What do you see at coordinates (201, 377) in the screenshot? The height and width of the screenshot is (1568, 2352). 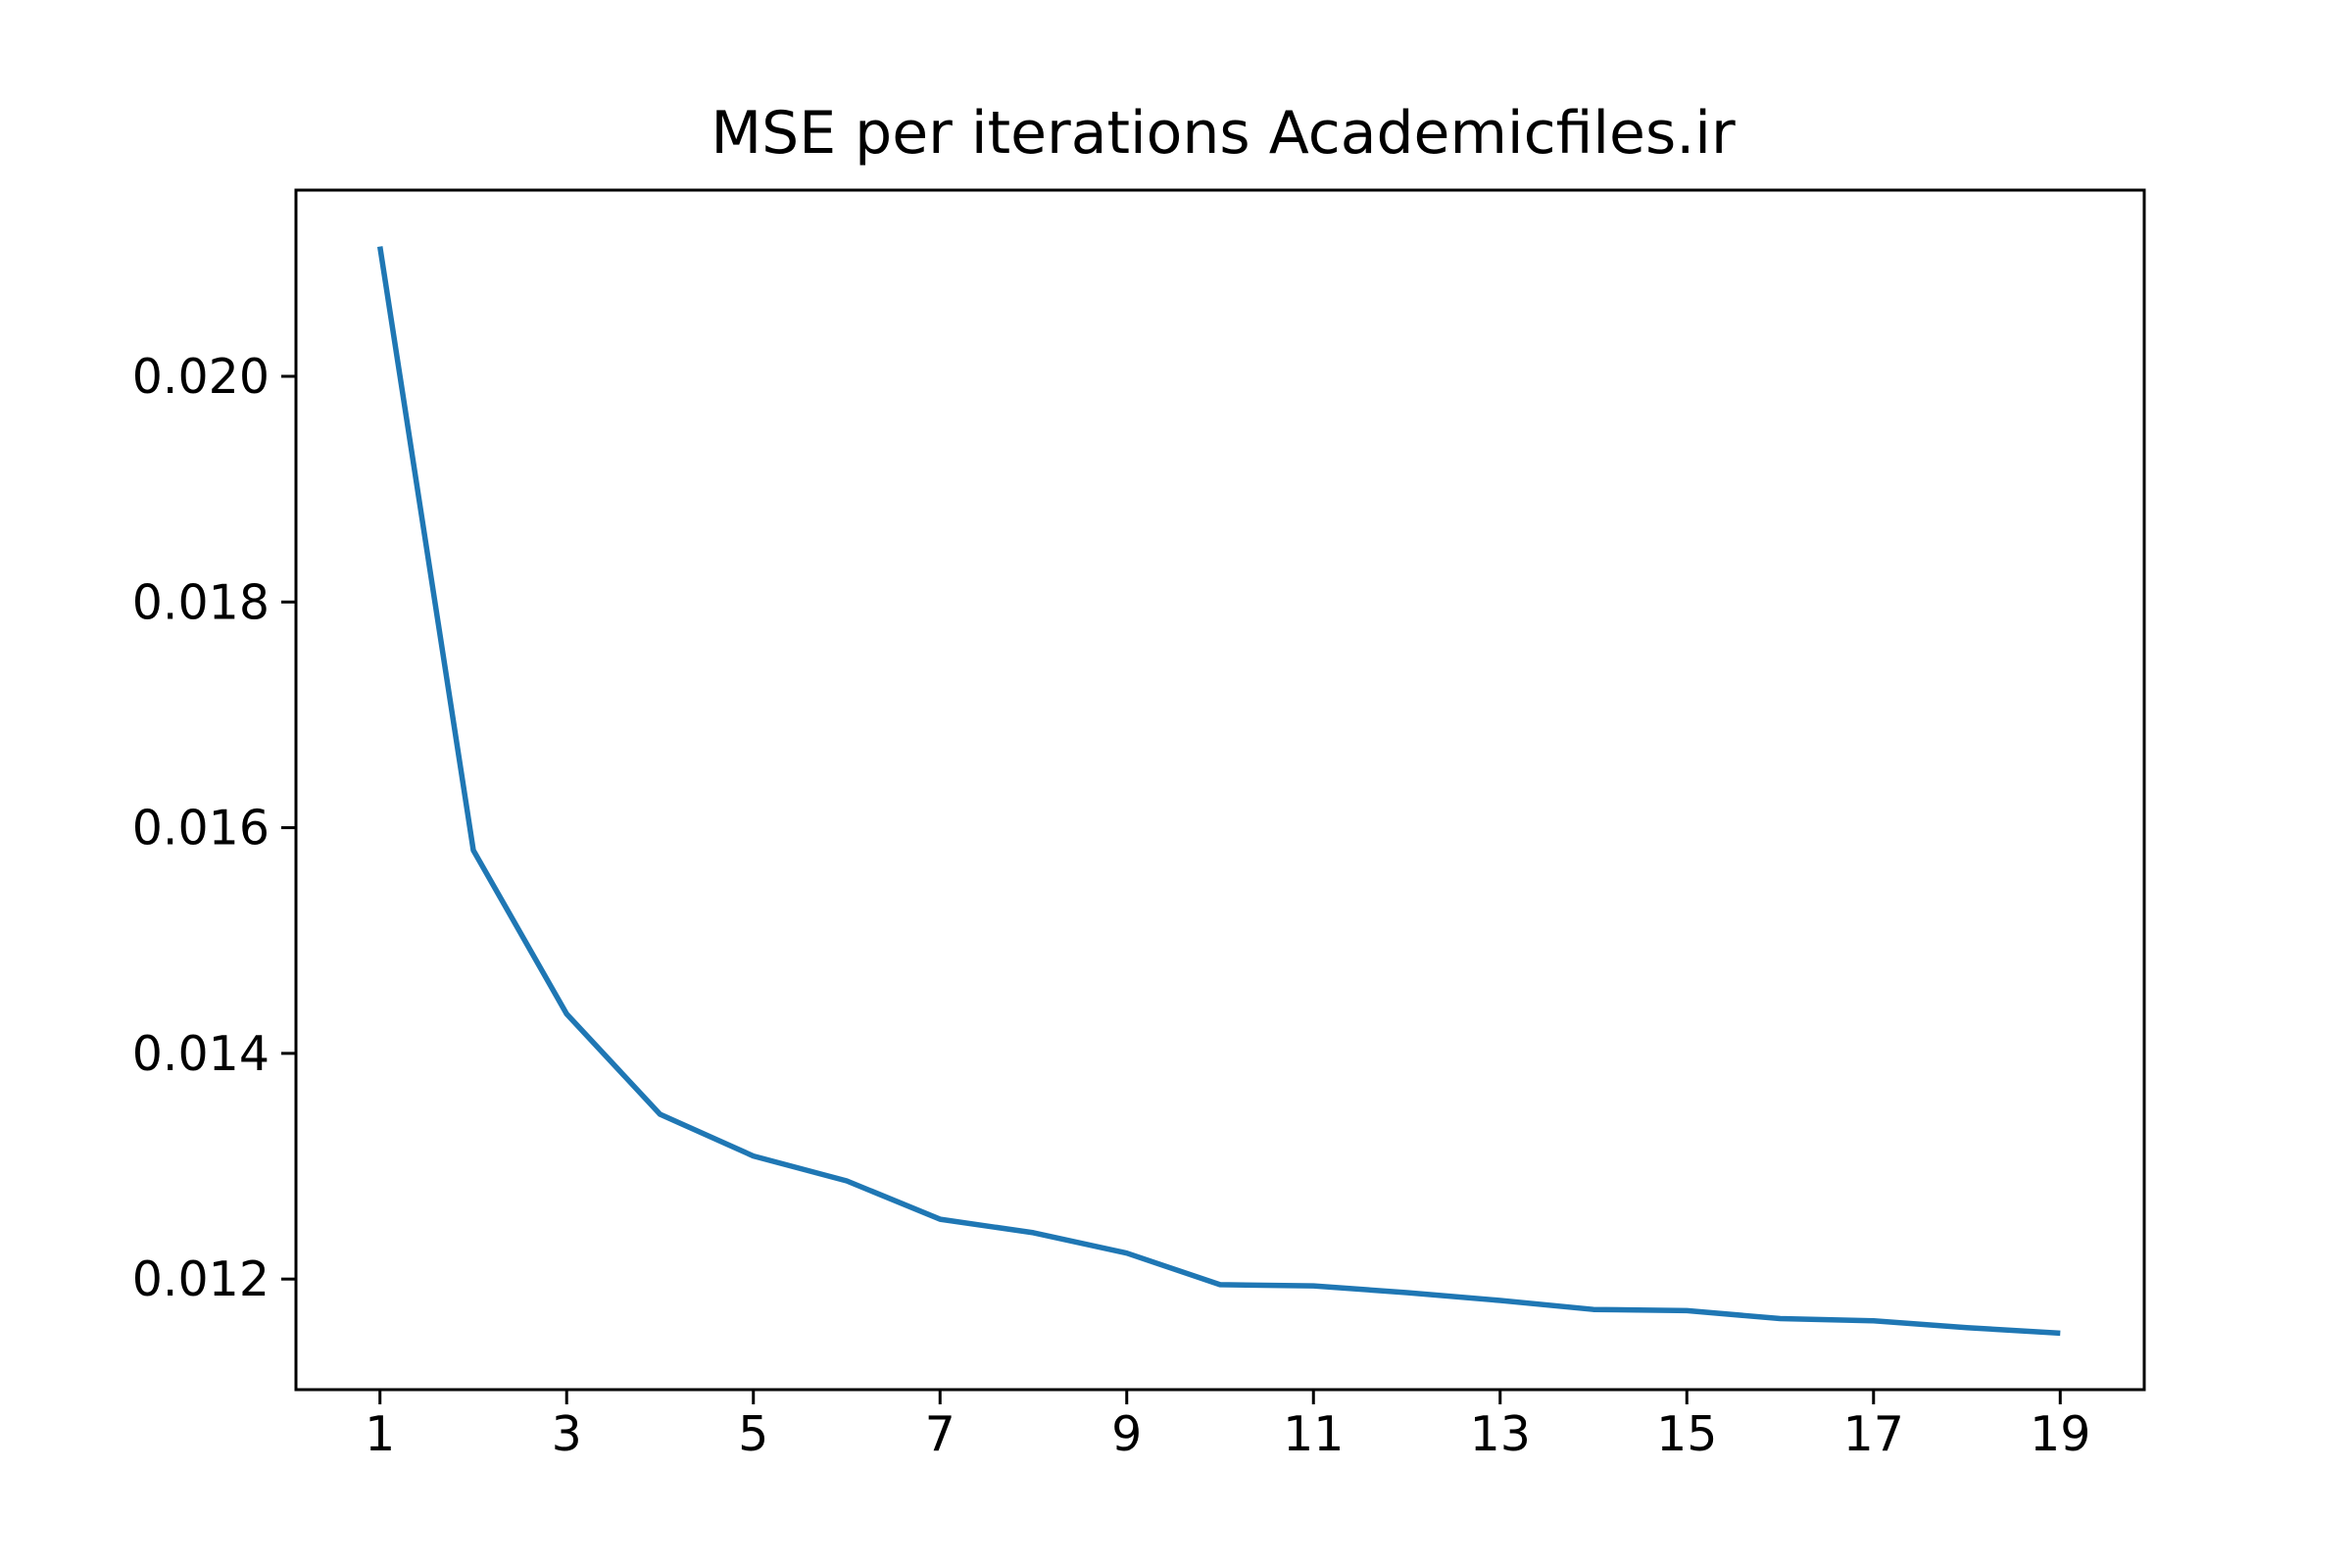 I see `y-tick-label: 0.020` at bounding box center [201, 377].